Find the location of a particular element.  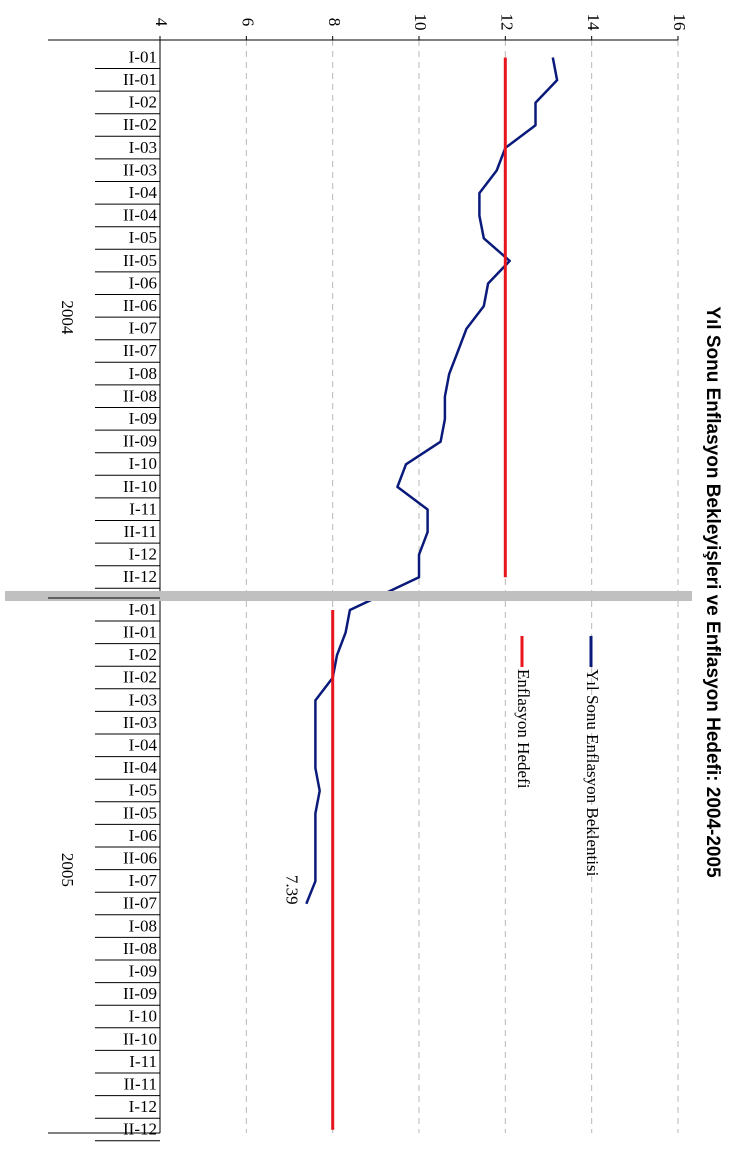

year-label: 2004 is located at coordinates (67, 317).